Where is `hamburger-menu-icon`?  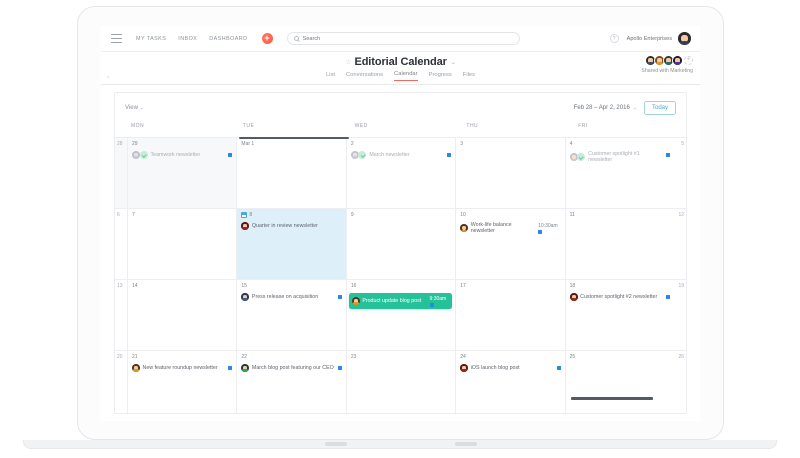 hamburger-menu-icon is located at coordinates (116, 38).